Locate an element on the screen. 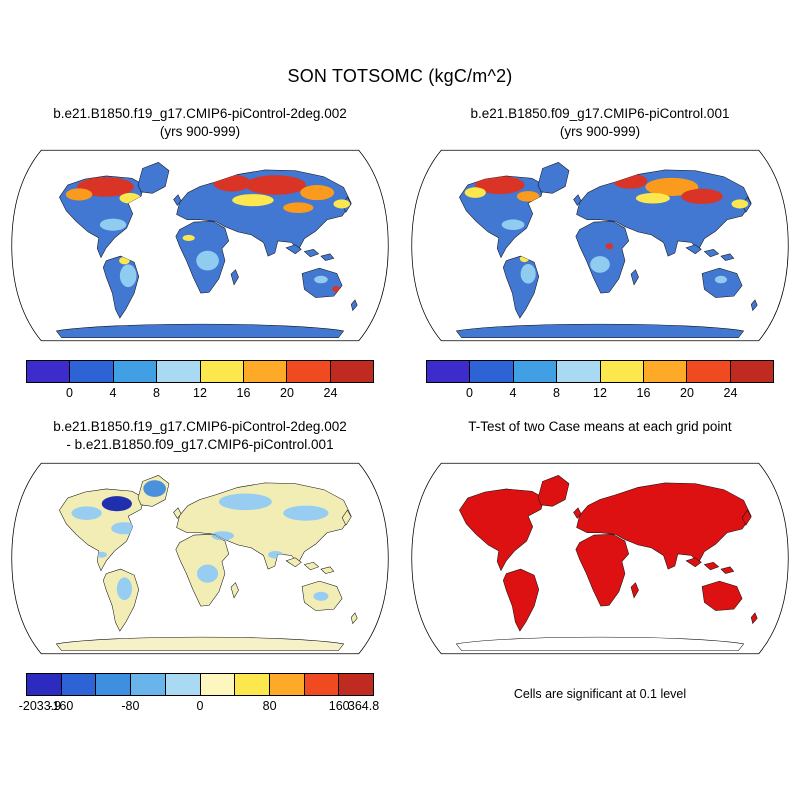 Image resolution: width=800 pixels, height=800 pixels. colorbar-tick-label: 80 is located at coordinates (269, 706).